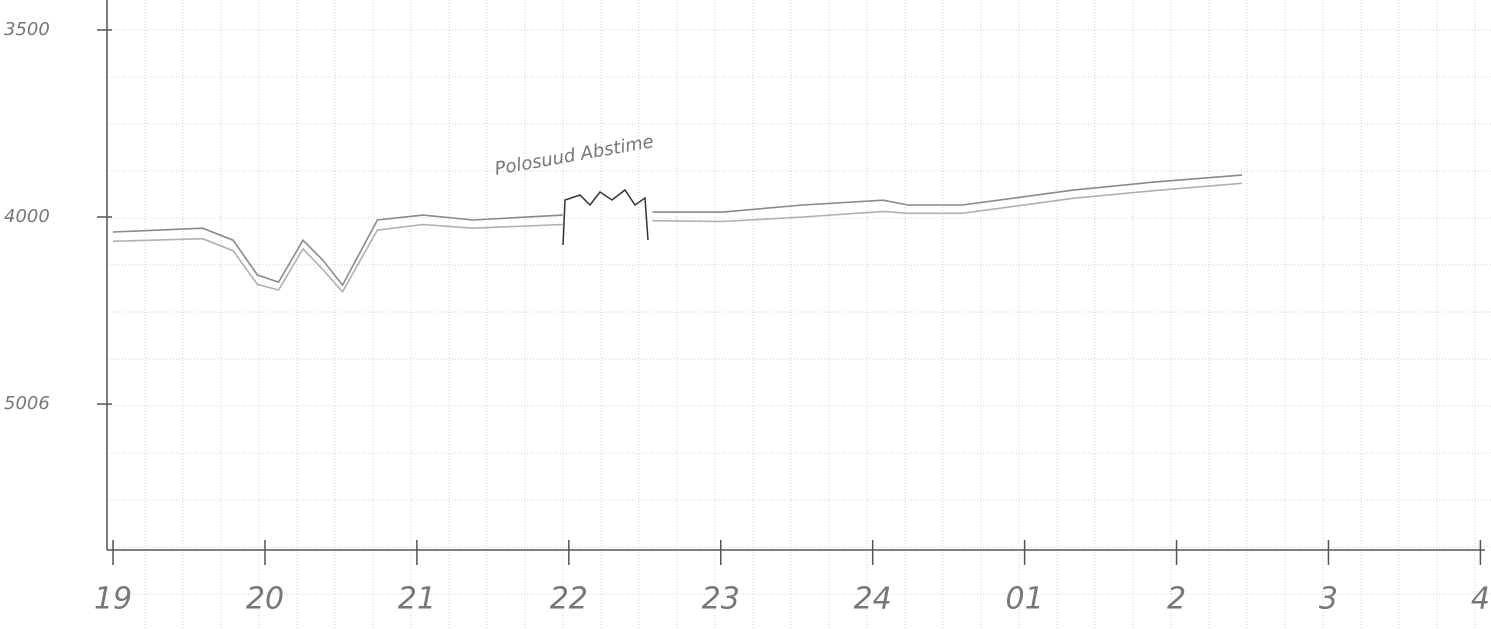  What do you see at coordinates (873, 599) in the screenshot?
I see `x-tick-label: 24` at bounding box center [873, 599].